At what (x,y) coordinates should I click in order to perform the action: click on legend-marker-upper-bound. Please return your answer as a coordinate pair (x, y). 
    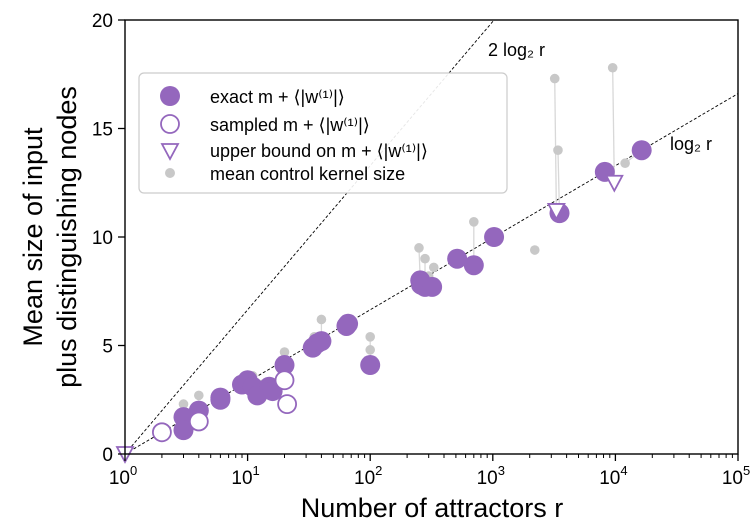
    Looking at the image, I should click on (170, 152).